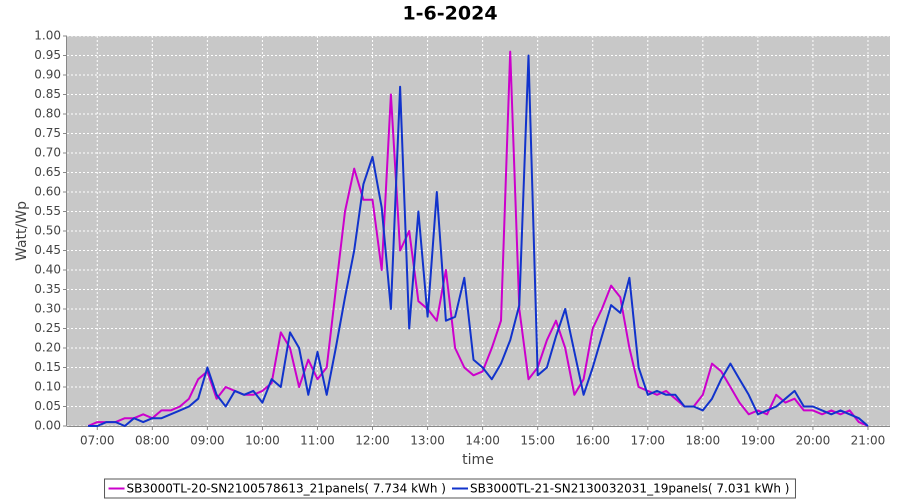 The width and height of the screenshot is (900, 500). What do you see at coordinates (482, 441) in the screenshot?
I see `x-tick-label: 14:00` at bounding box center [482, 441].